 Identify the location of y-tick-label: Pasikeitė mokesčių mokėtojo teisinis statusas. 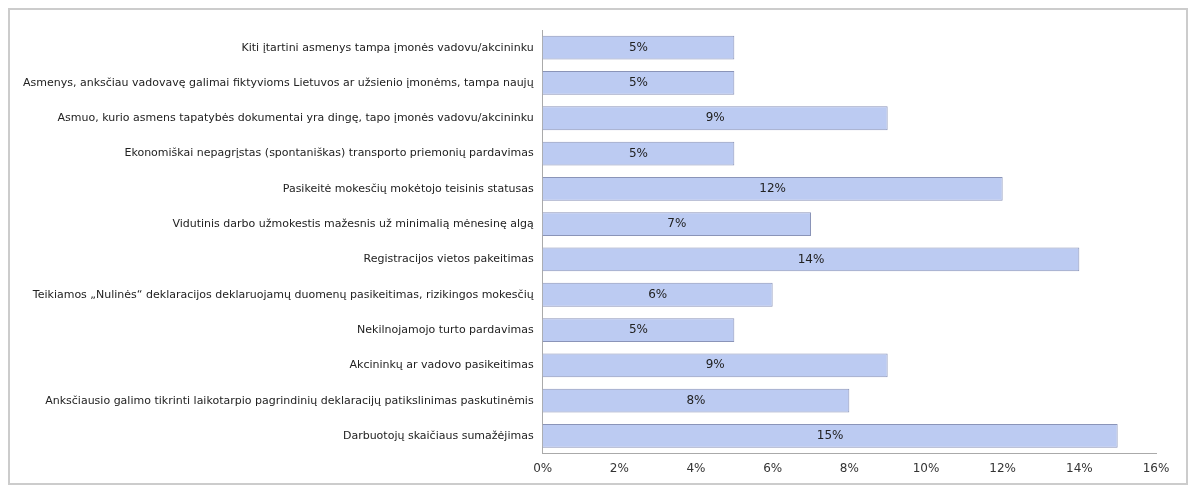
(408, 188).